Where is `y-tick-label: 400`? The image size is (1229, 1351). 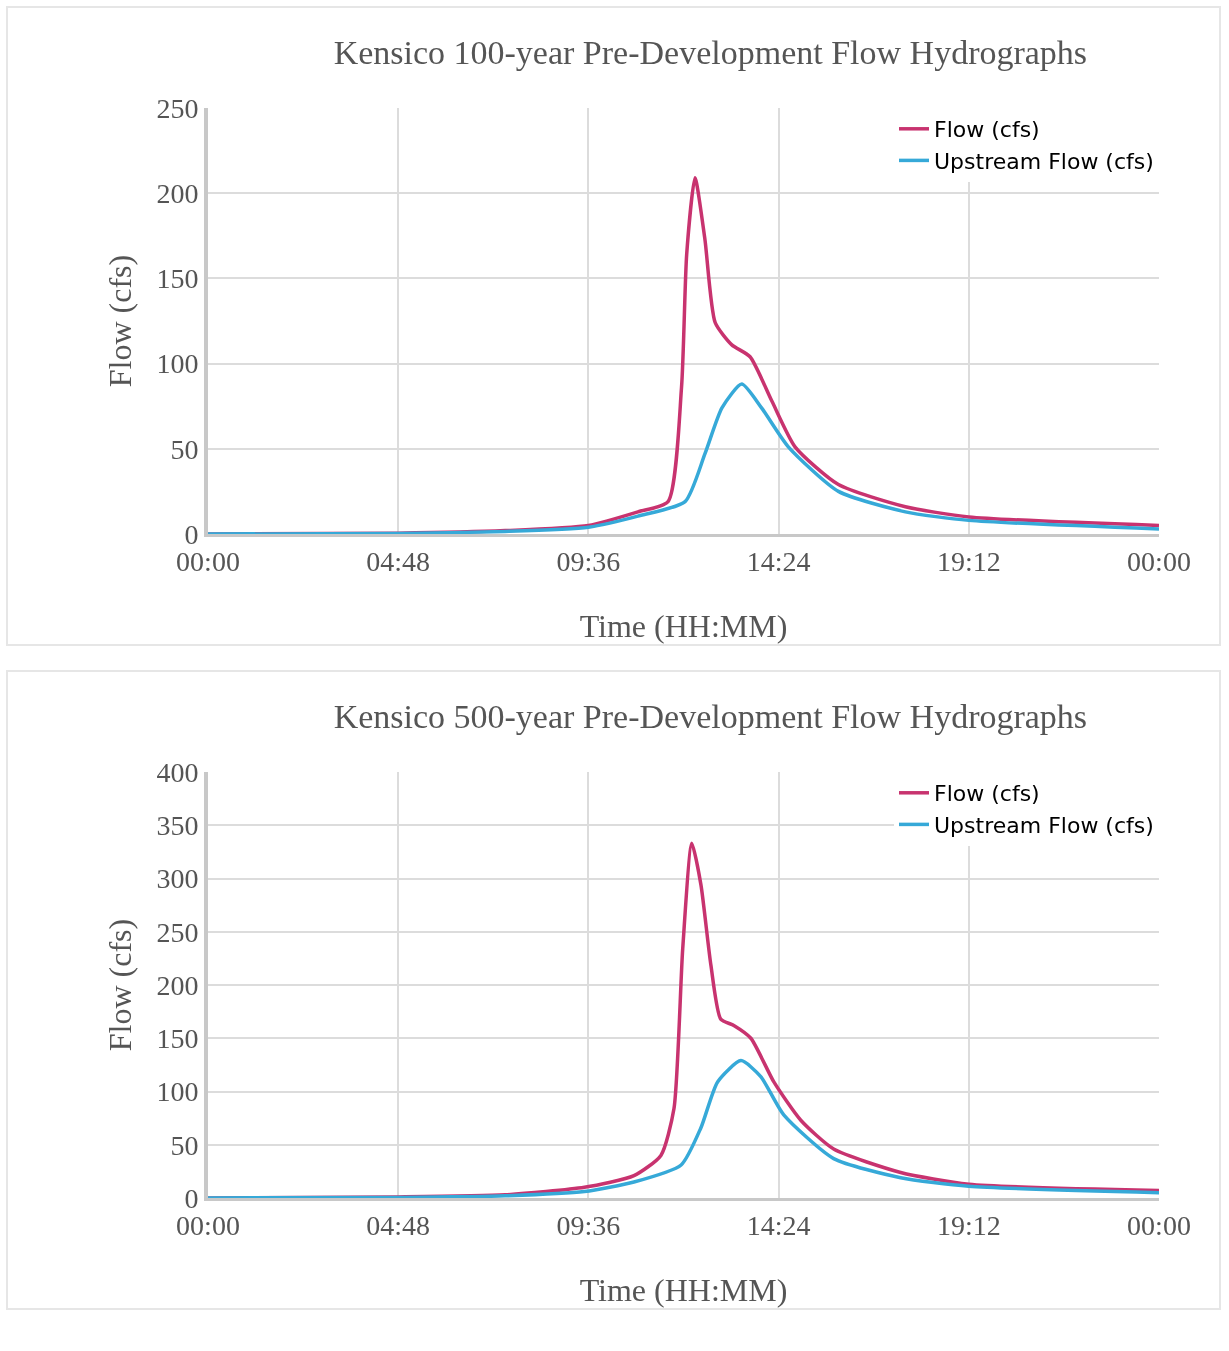
y-tick-label: 400 is located at coordinates (177, 772).